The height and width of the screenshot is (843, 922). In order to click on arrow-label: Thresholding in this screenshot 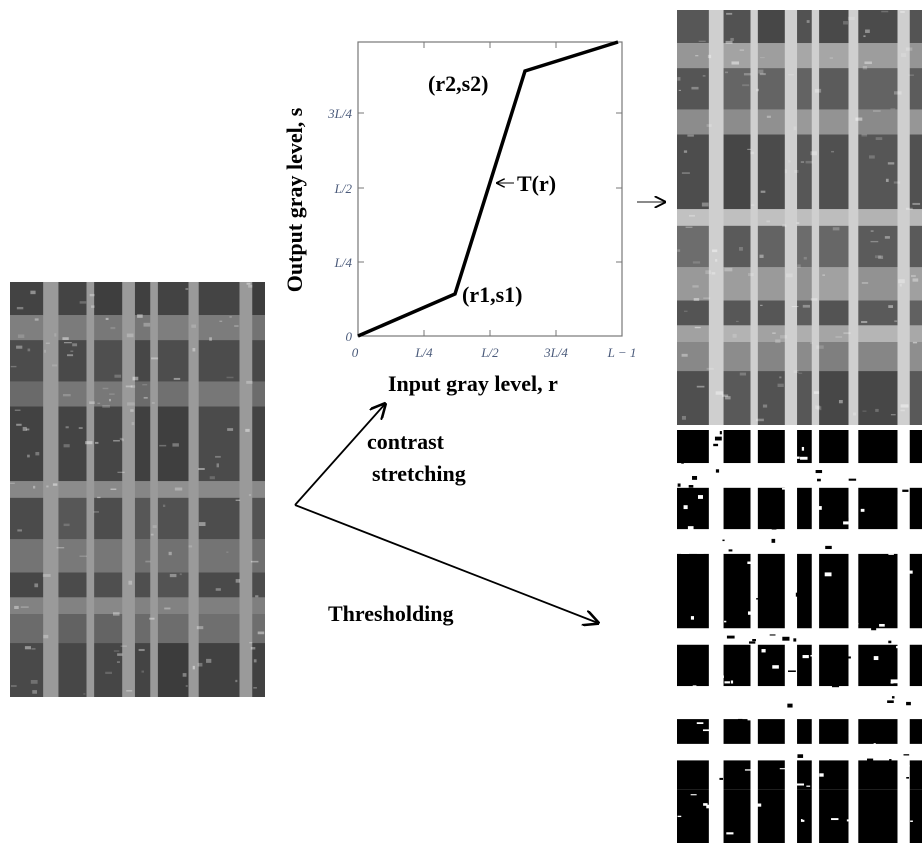, I will do `click(391, 613)`.